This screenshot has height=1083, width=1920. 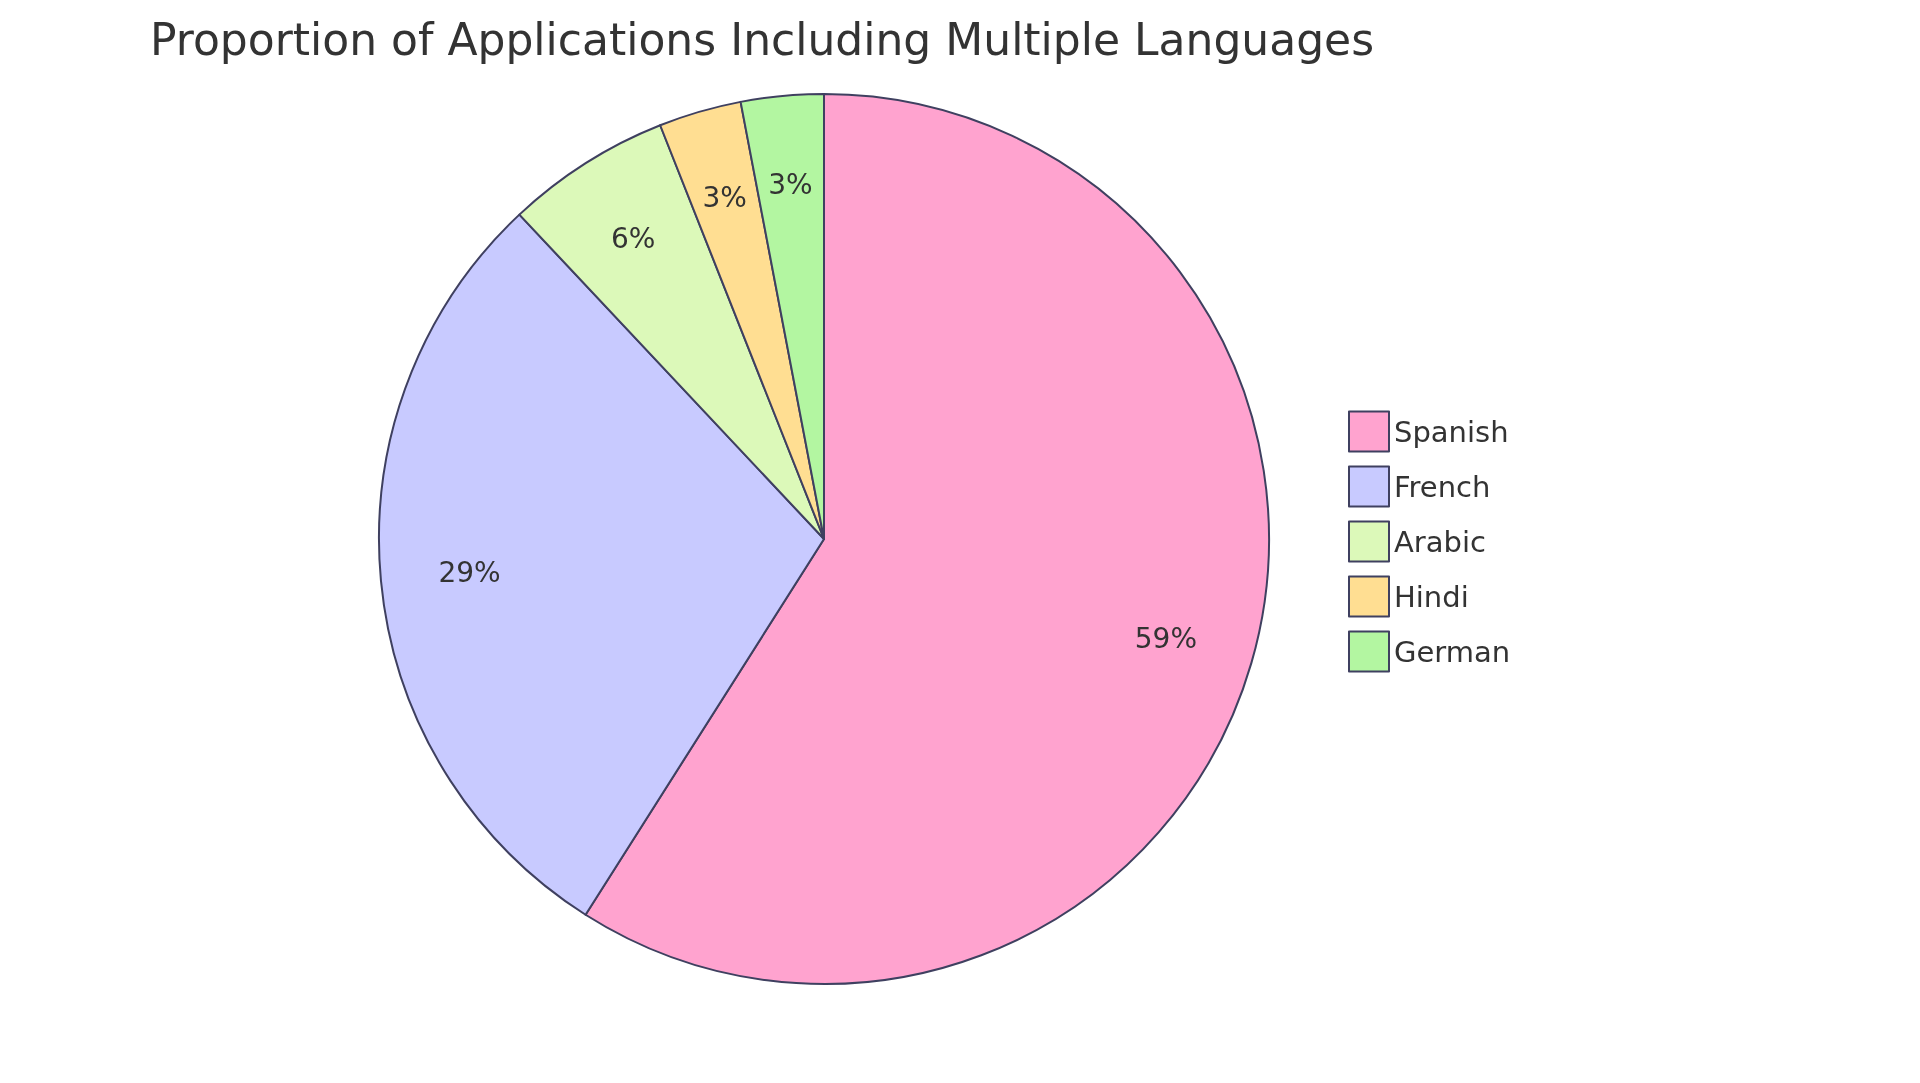 I want to click on legend-label: Arabic, so click(x=1440, y=541).